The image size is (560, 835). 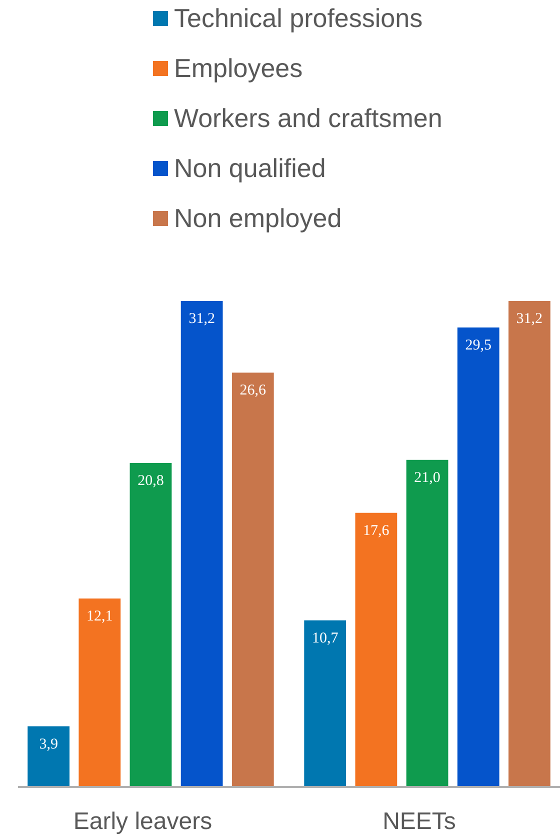 I want to click on data-label: 21,0, so click(x=427, y=478).